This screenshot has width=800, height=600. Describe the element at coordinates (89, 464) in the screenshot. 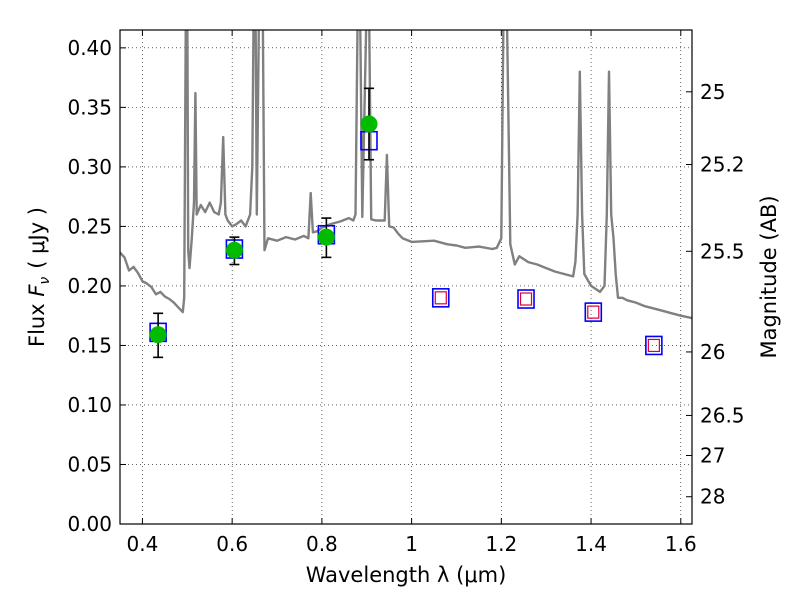

I see `y-tick-label: 0.05` at that location.